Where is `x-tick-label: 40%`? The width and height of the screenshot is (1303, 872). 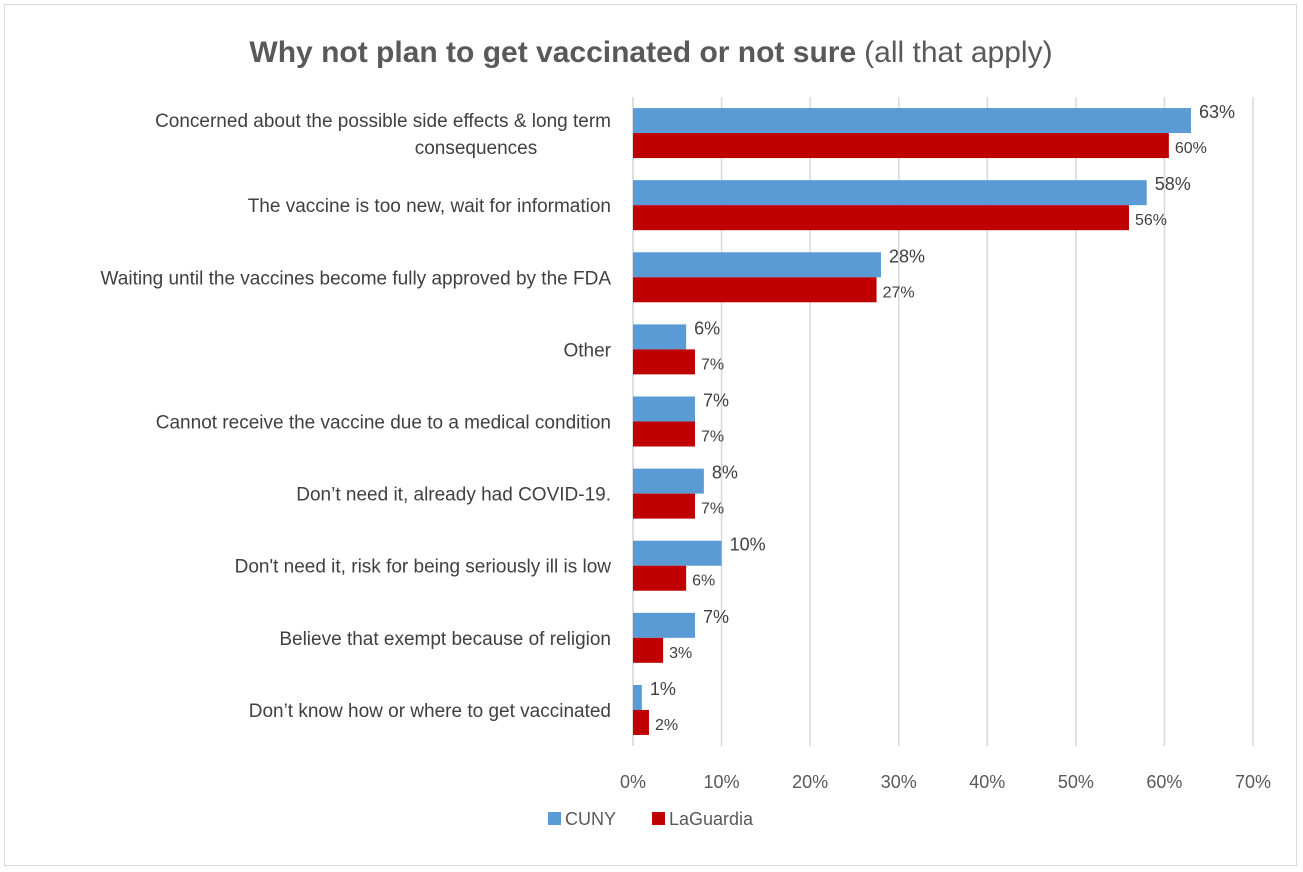
x-tick-label: 40% is located at coordinates (987, 782).